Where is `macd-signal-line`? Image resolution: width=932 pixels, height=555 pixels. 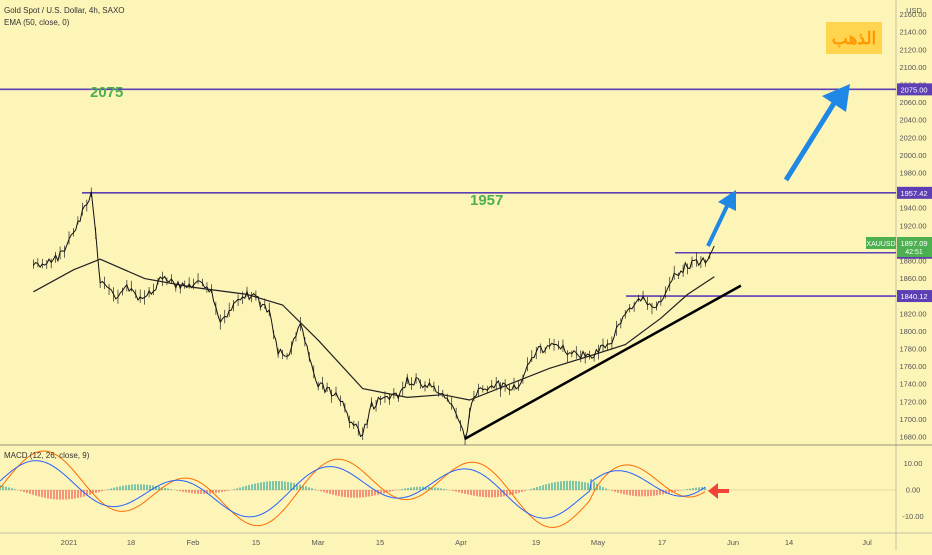
macd-signal-line is located at coordinates (353, 489).